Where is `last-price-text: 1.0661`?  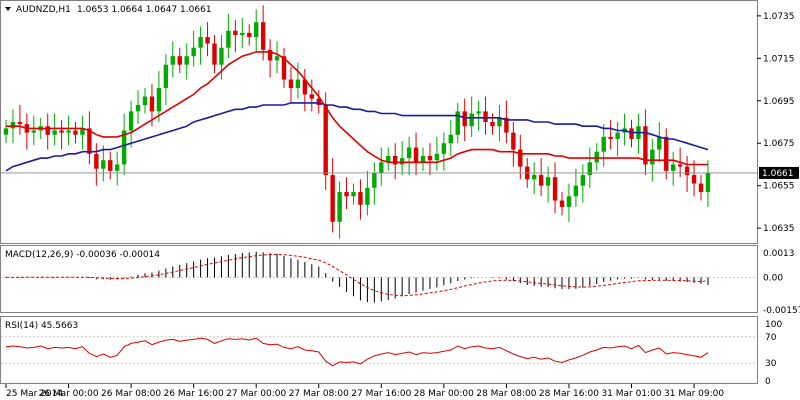
last-price-text: 1.0661 is located at coordinates (778, 174).